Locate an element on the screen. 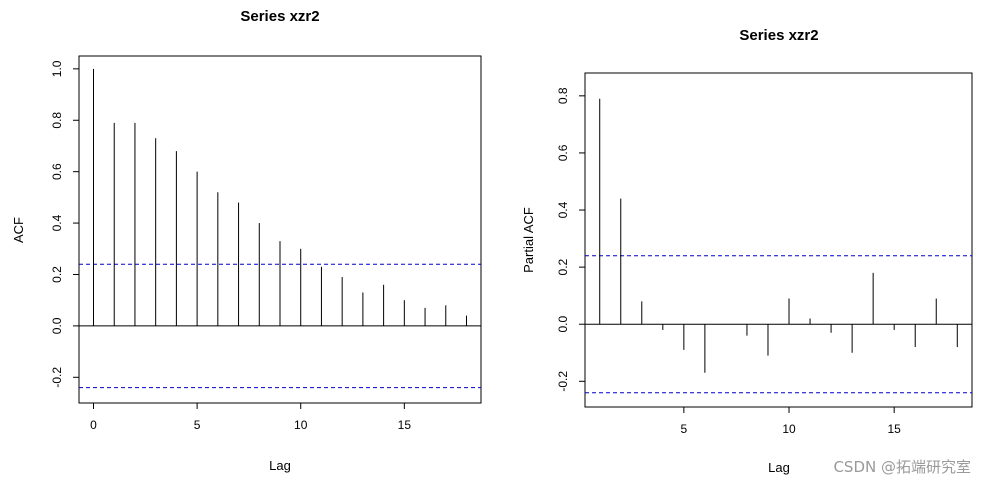 The image size is (985, 485). acf-y-tick-label: 0.2 is located at coordinates (57, 274).